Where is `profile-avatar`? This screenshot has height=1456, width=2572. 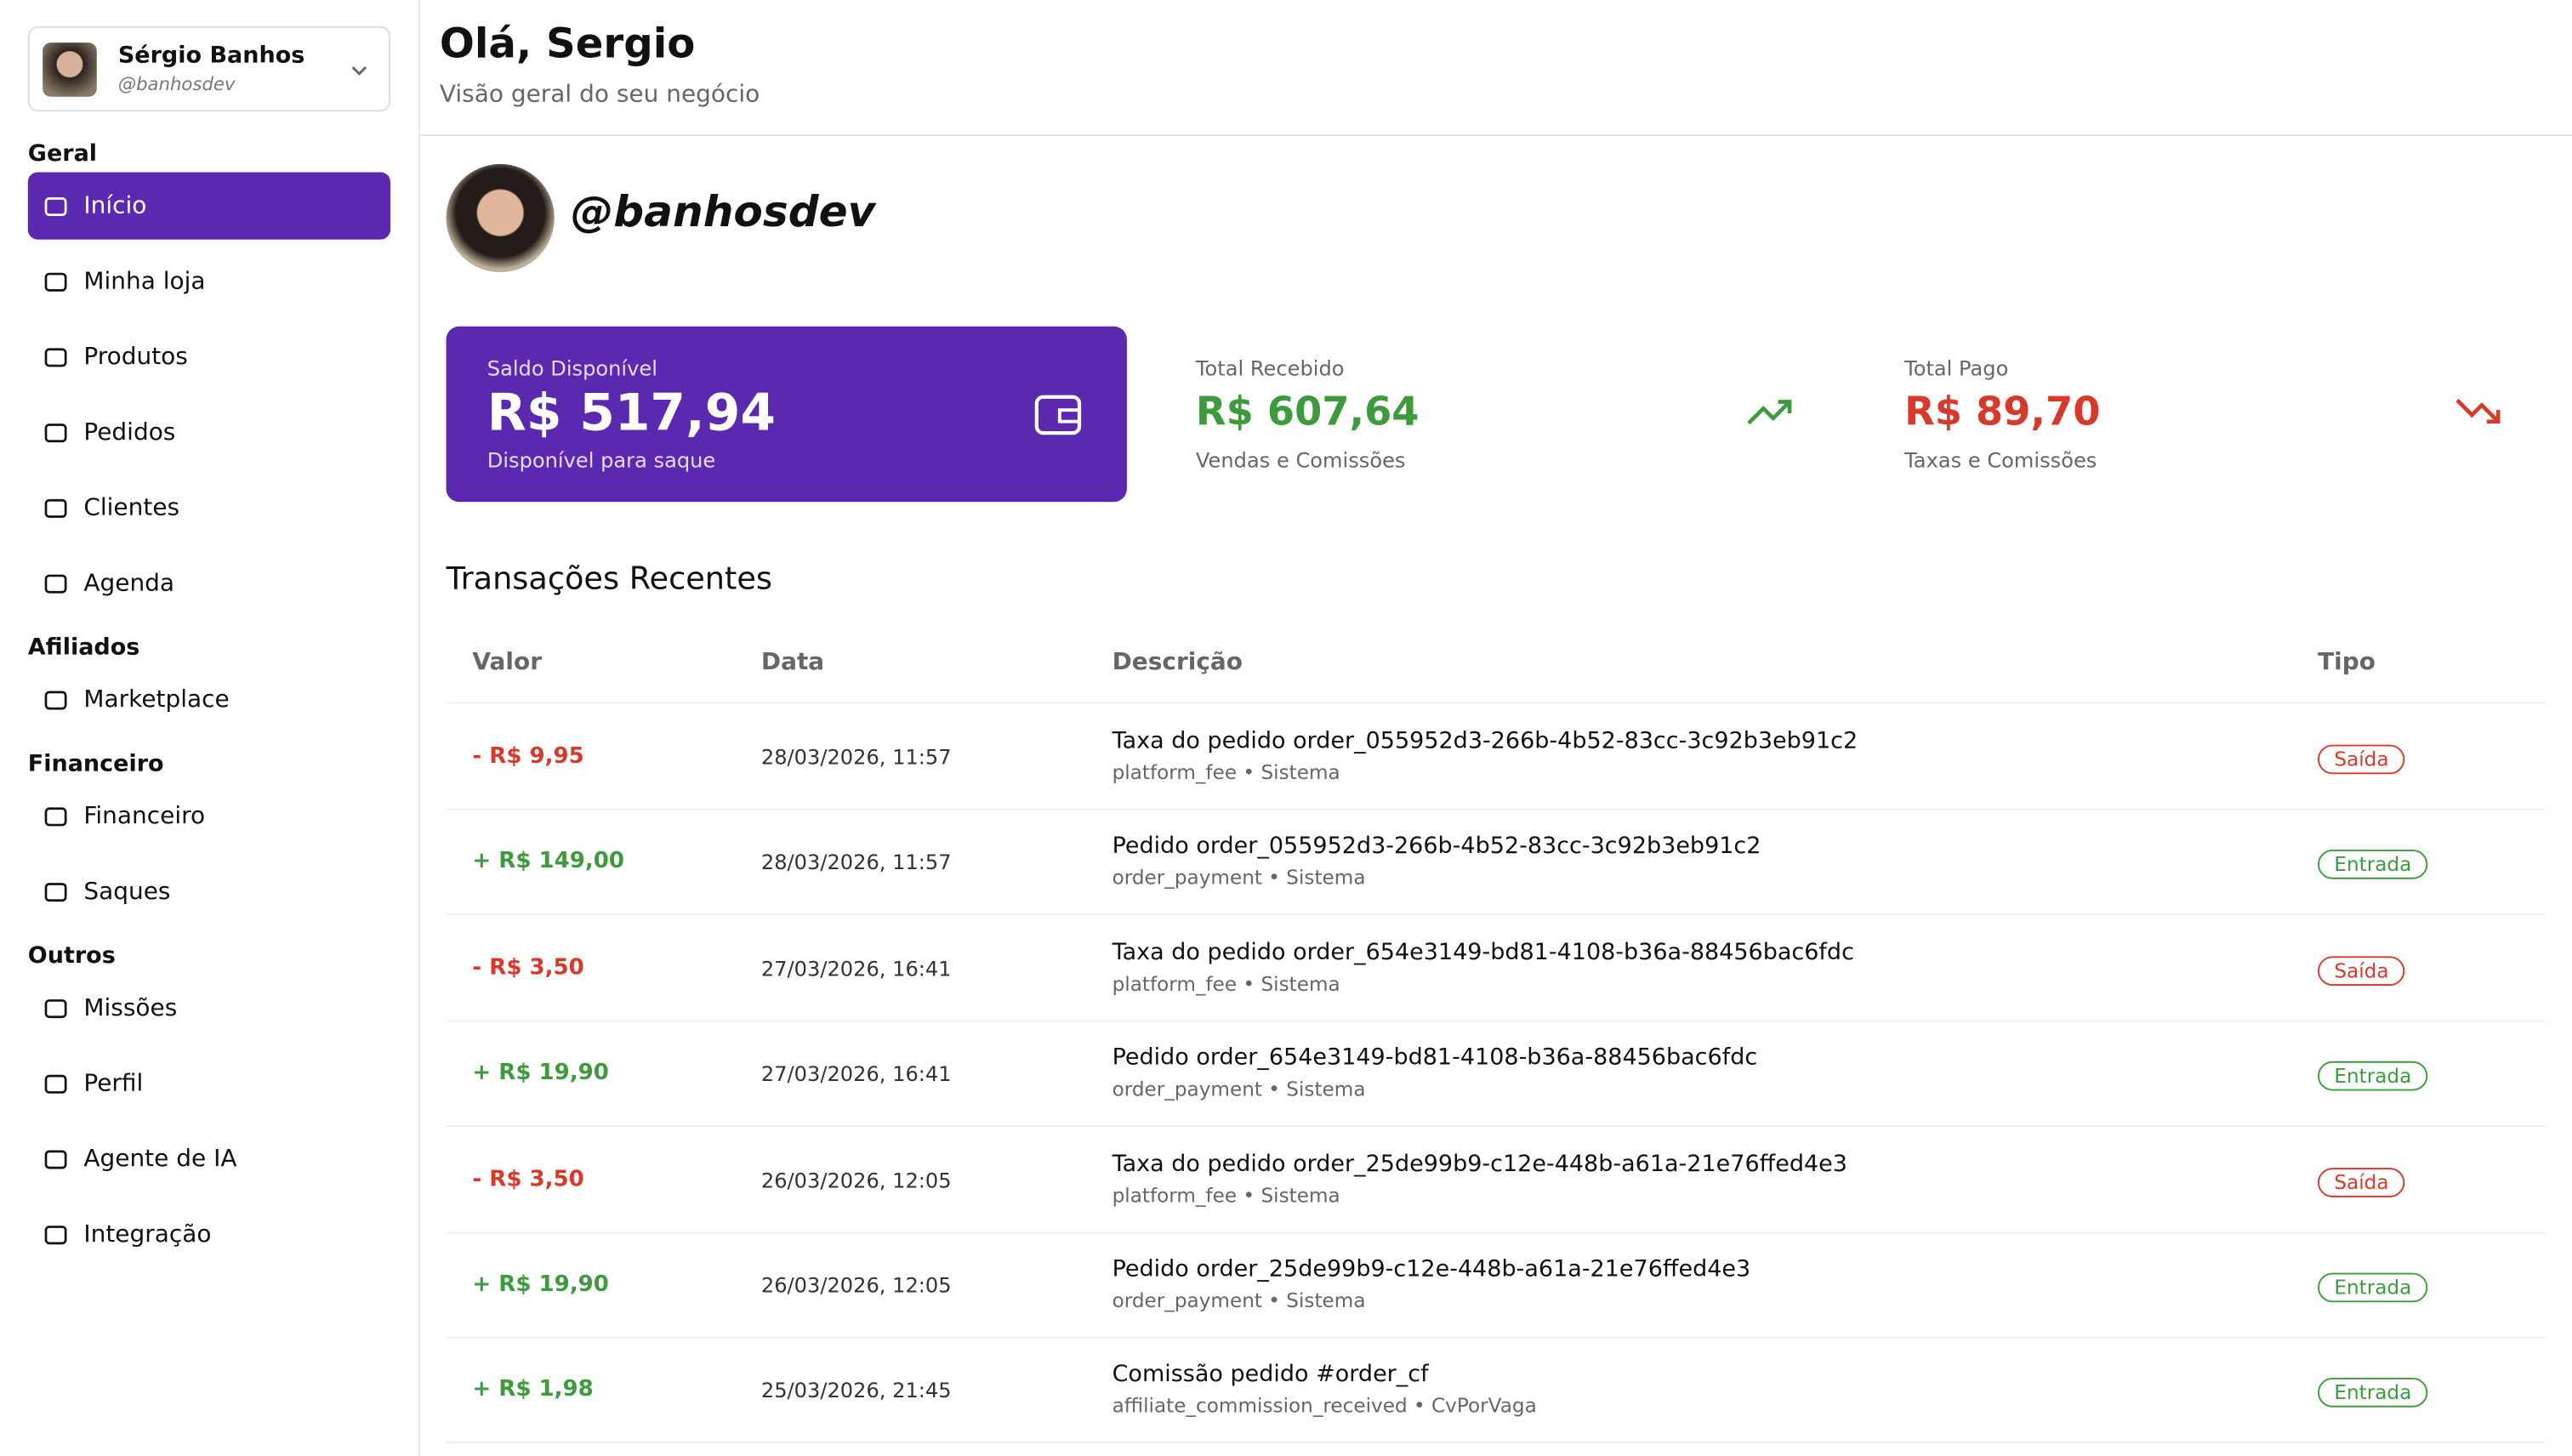
profile-avatar is located at coordinates (501, 218).